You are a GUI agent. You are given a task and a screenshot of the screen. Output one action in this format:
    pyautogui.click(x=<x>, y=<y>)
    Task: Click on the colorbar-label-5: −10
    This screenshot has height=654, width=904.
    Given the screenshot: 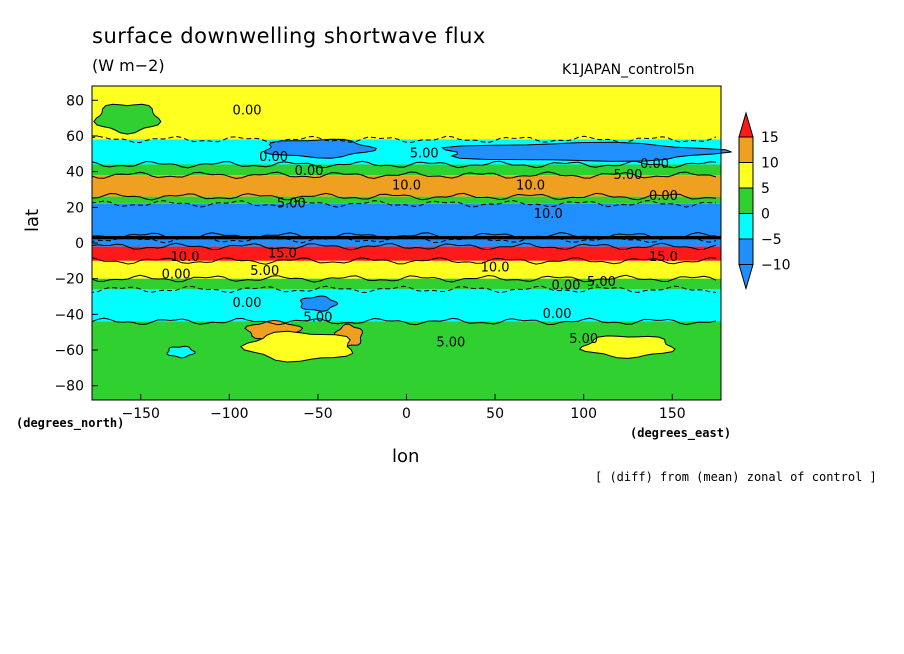 What is the action you would take?
    pyautogui.click(x=776, y=266)
    